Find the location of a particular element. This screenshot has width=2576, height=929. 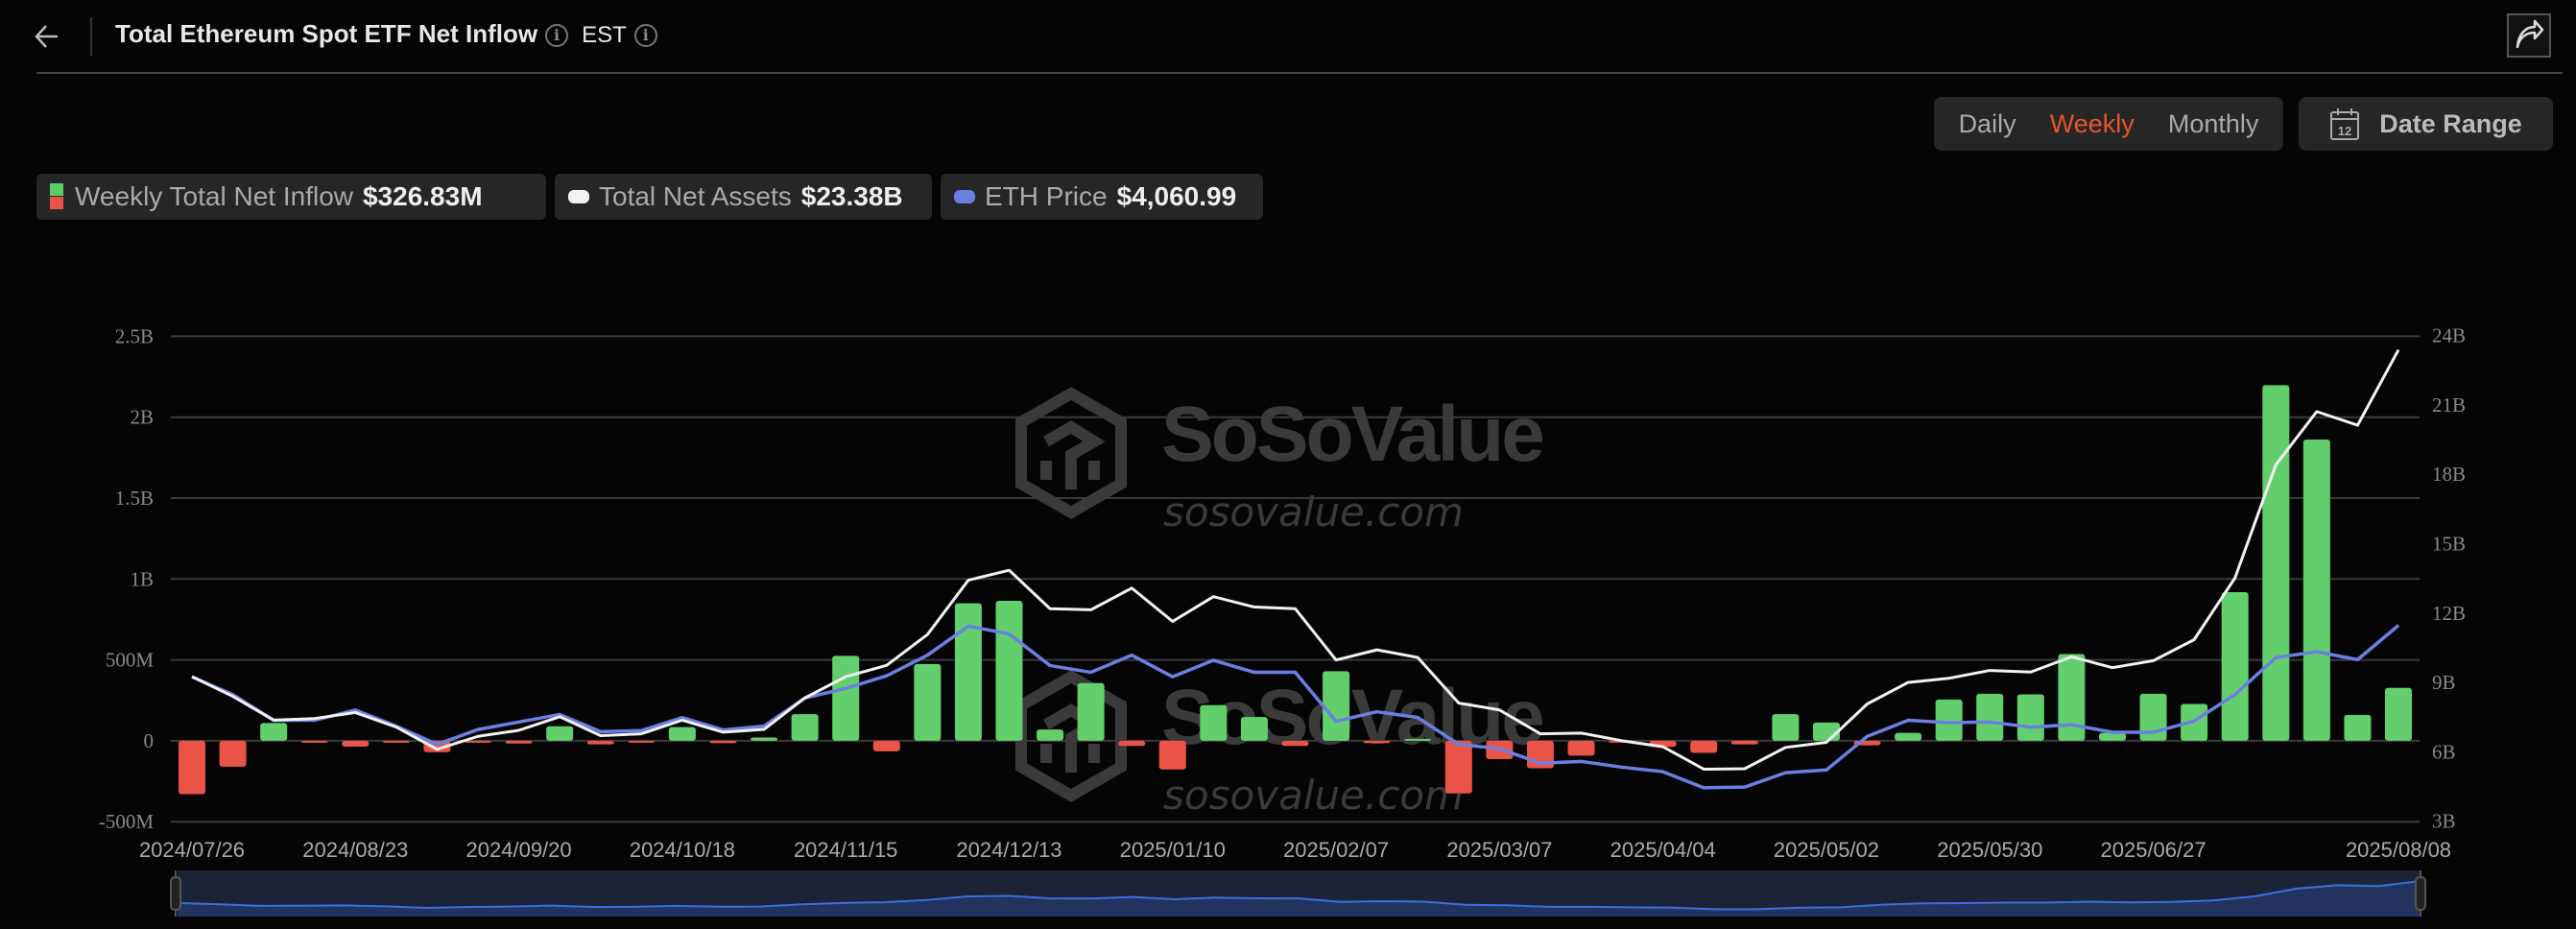

right-tick-label: 15B is located at coordinates (2449, 544).